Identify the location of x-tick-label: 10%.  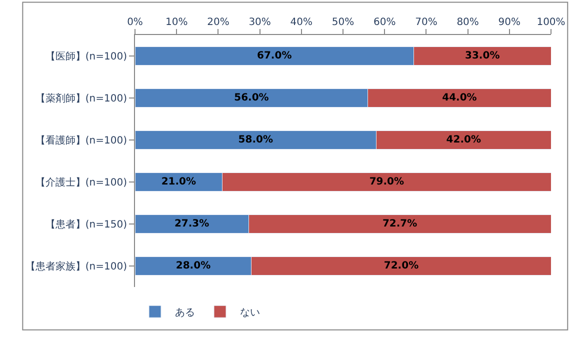
(176, 22).